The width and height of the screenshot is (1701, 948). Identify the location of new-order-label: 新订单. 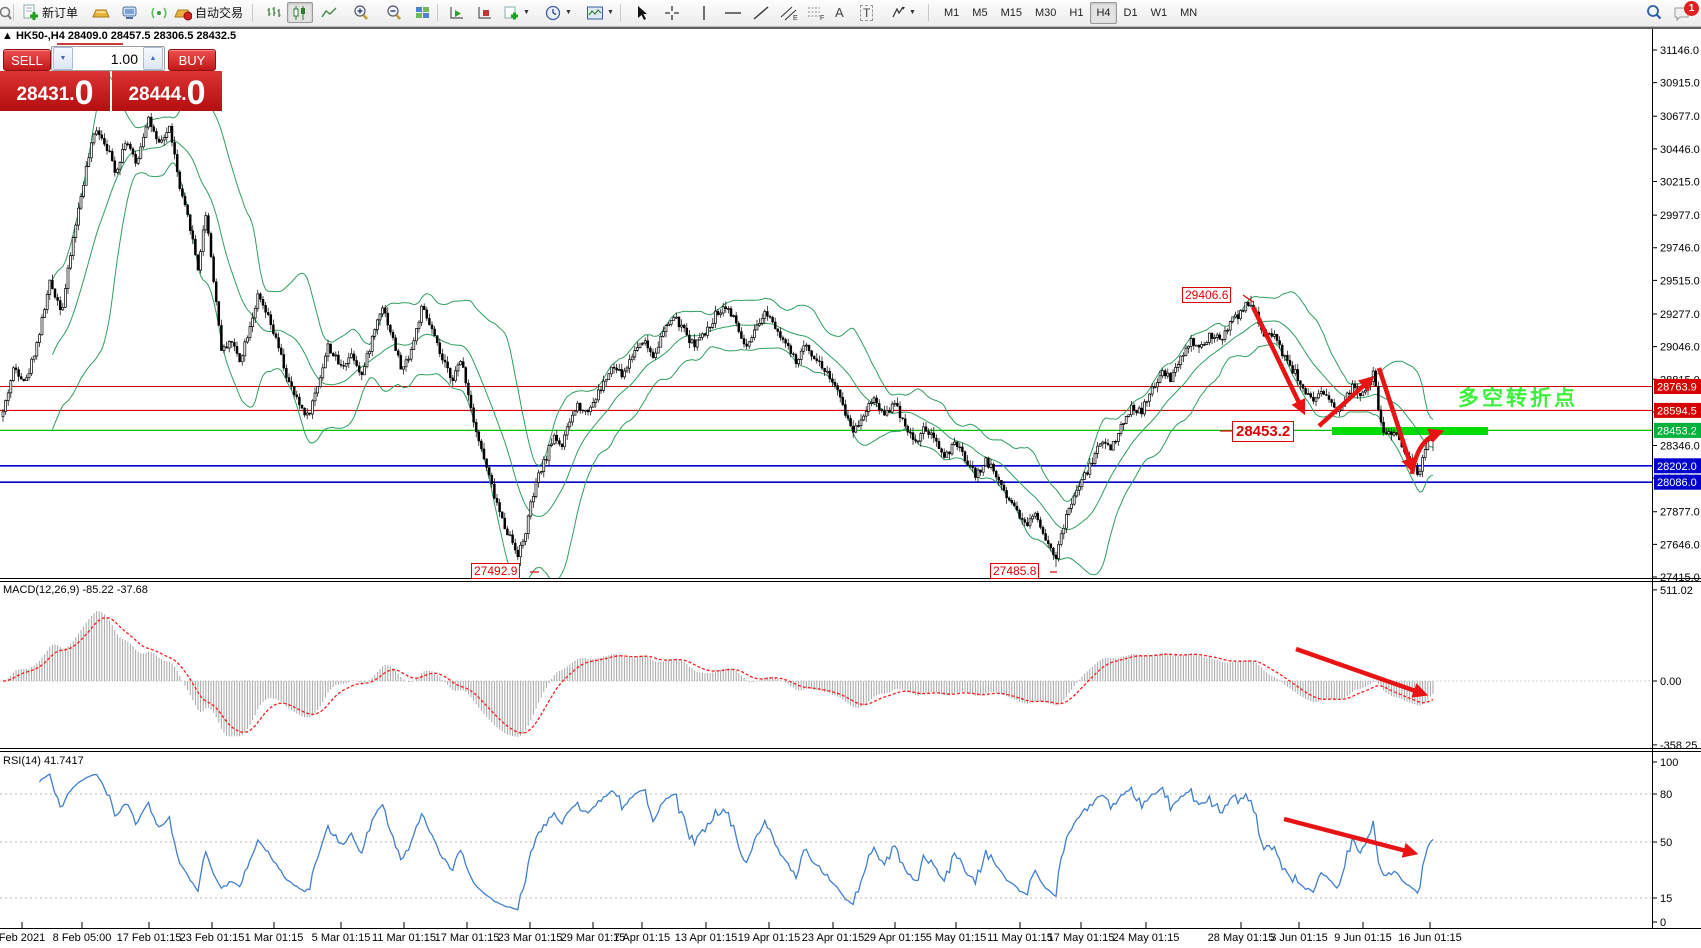
(60, 13).